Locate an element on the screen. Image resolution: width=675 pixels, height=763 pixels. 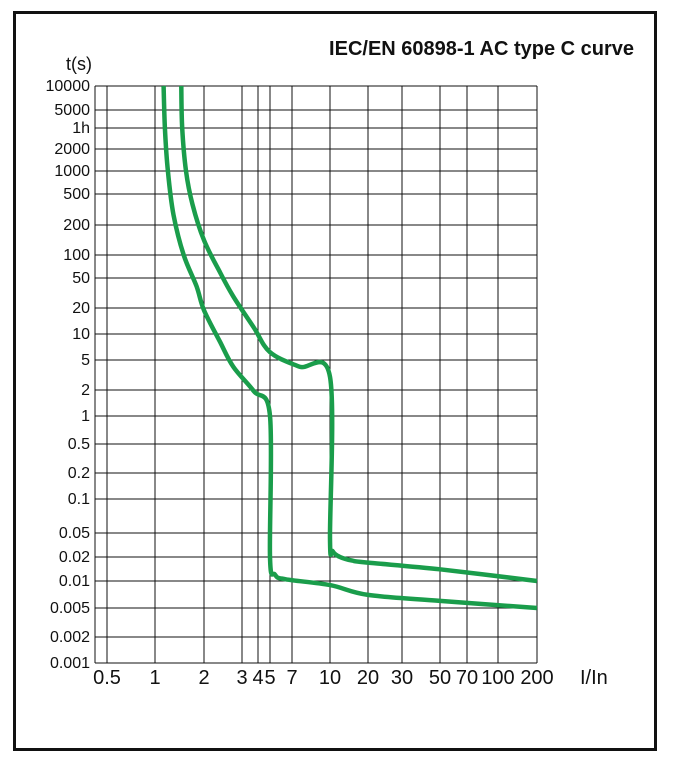
y-tick-label: 0.02 is located at coordinates (74, 557).